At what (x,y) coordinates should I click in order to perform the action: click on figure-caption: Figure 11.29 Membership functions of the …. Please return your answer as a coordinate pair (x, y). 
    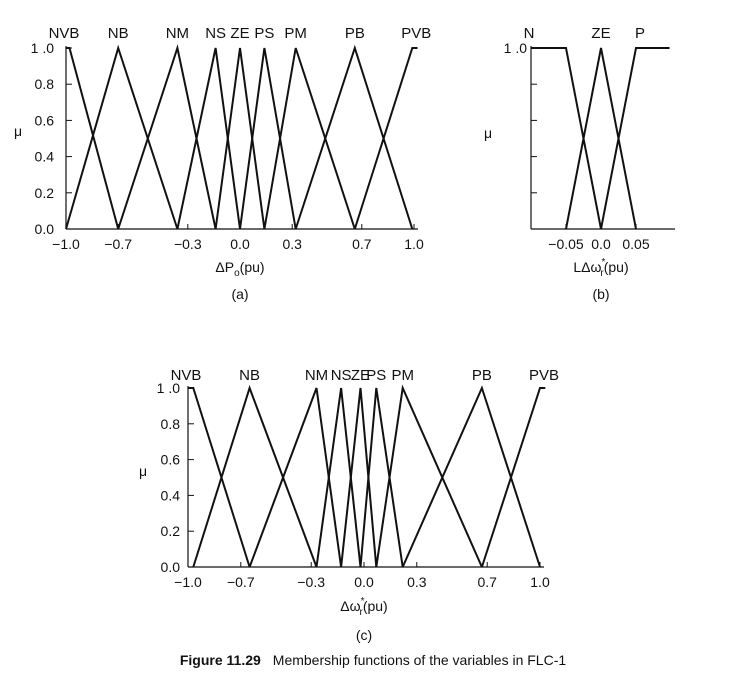
    Looking at the image, I should click on (373, 660).